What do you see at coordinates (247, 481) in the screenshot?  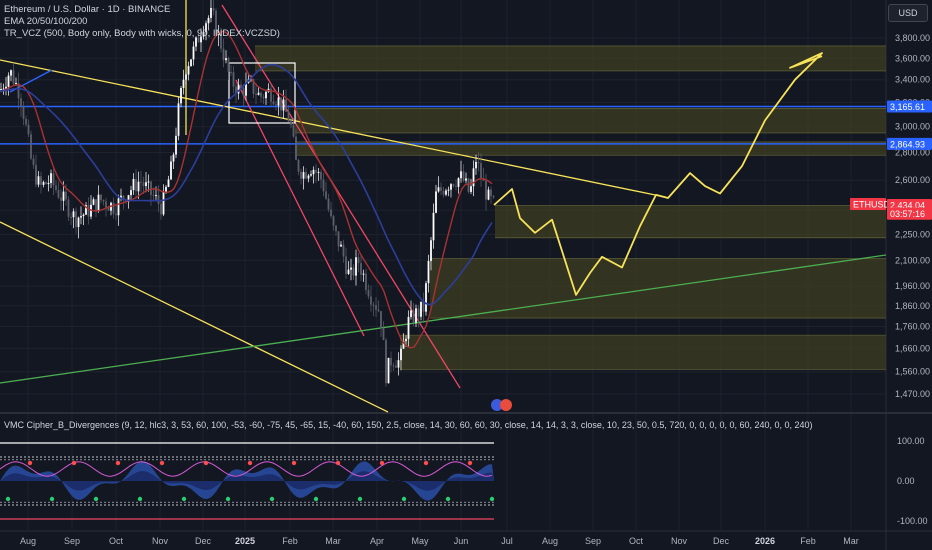 I see `indicator-wave-inner` at bounding box center [247, 481].